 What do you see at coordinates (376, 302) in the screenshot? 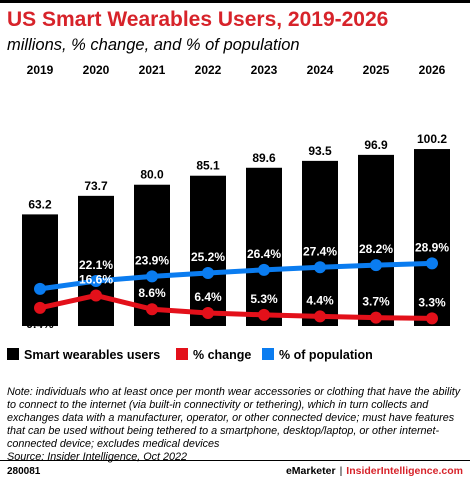
I see `change-value-label: 3.7%` at bounding box center [376, 302].